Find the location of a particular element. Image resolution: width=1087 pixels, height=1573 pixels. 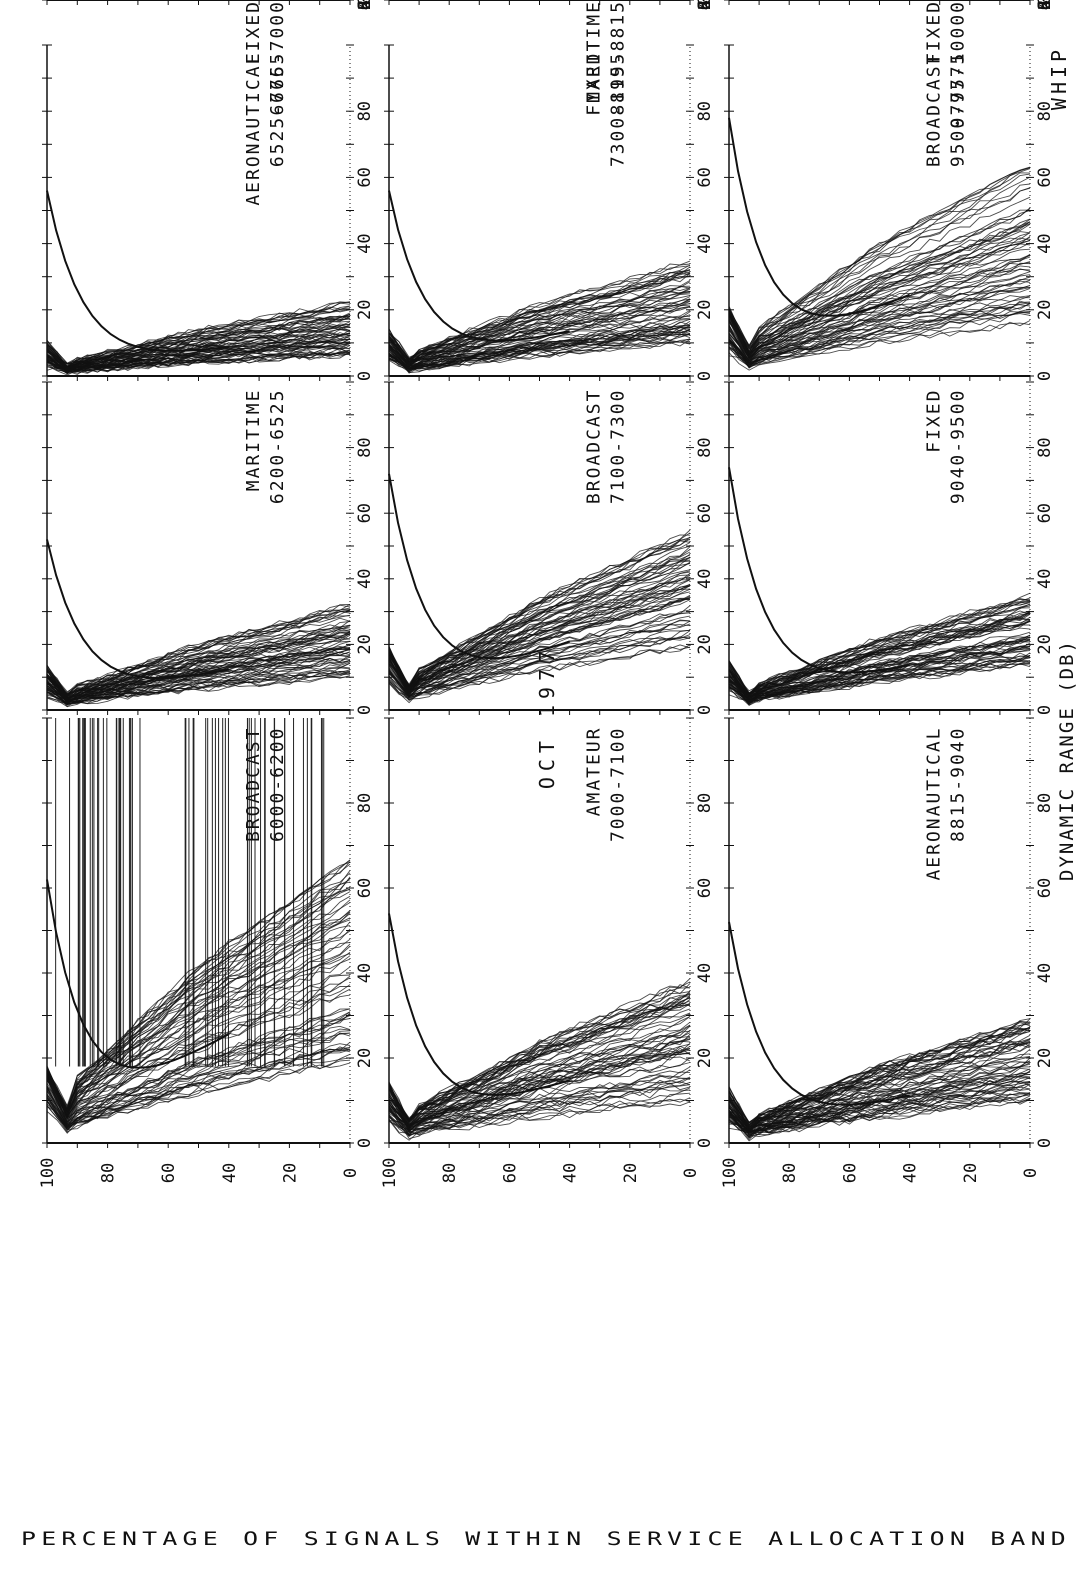

y-tick-label: 80 is located at coordinates (109, 1173).